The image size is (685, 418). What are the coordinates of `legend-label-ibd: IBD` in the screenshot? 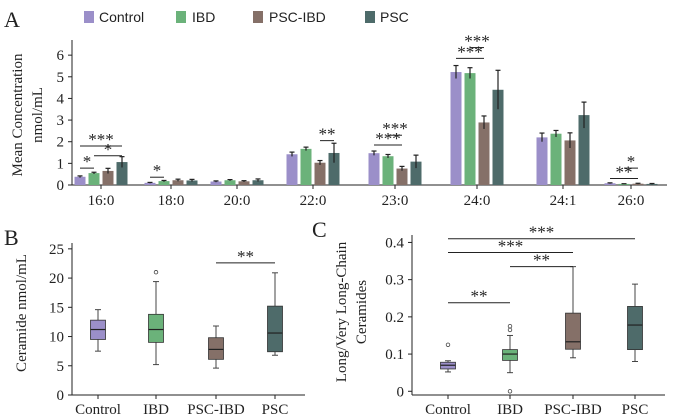 It's located at (203, 17).